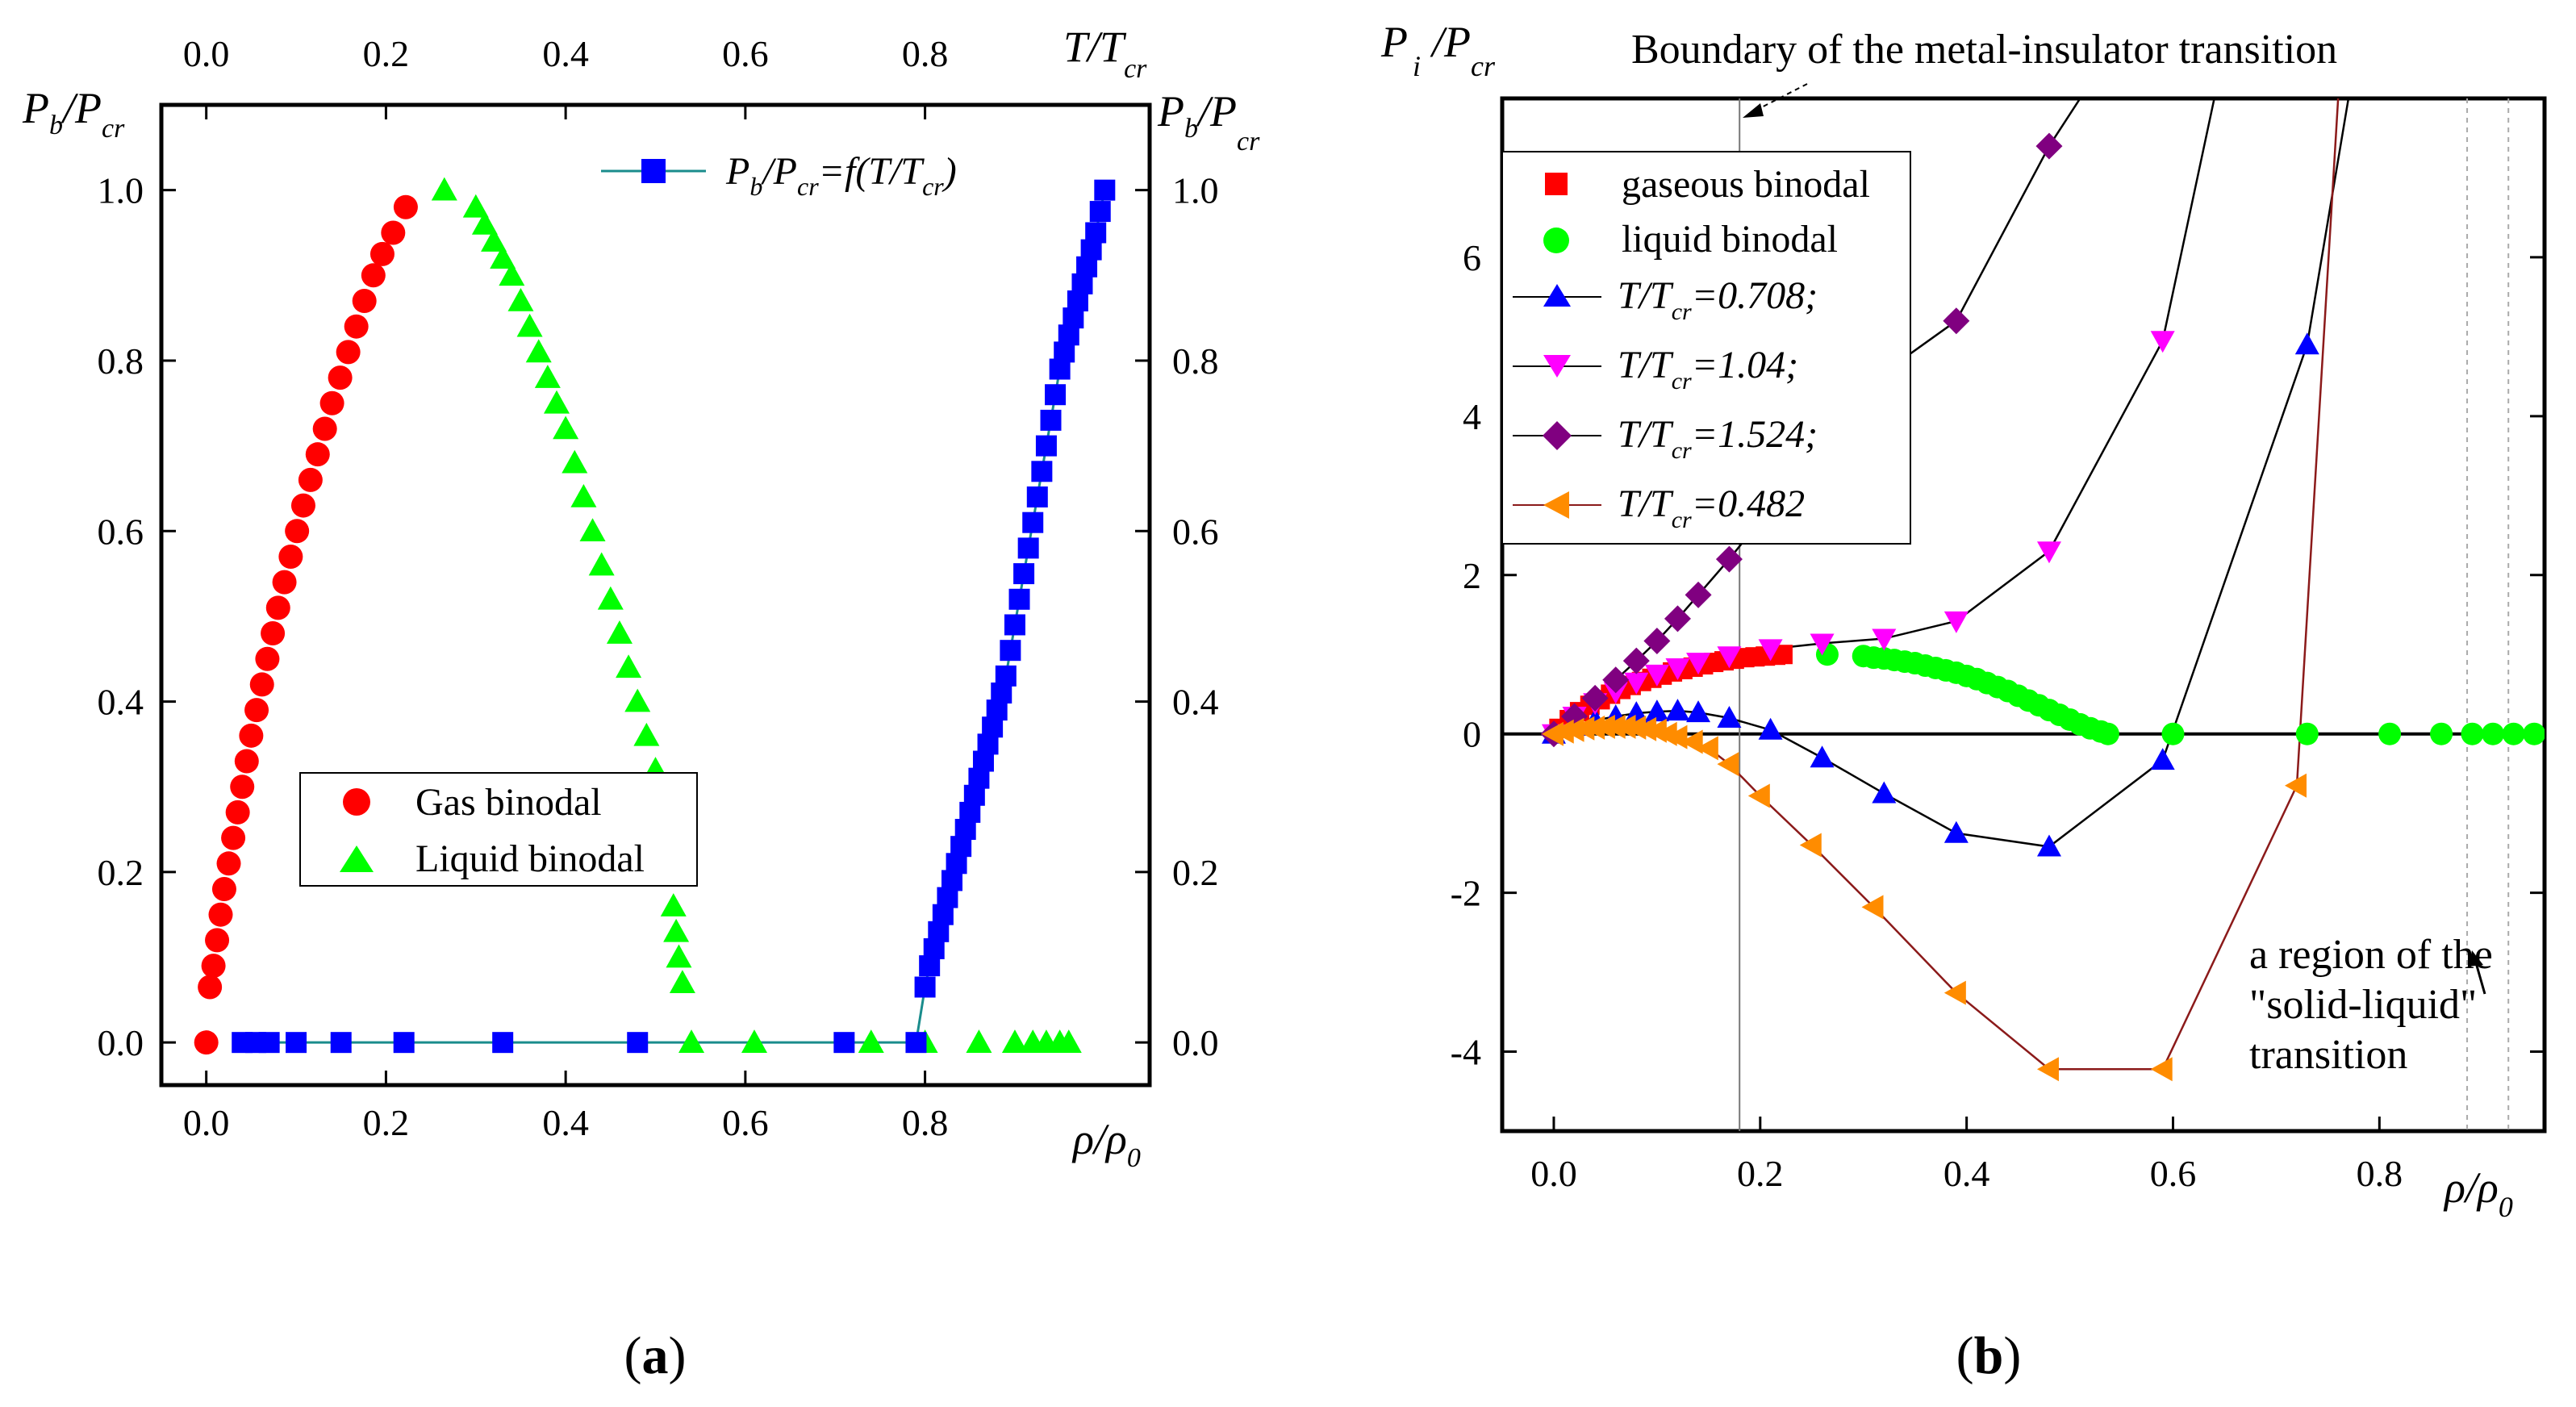 This screenshot has height=1407, width=2576. What do you see at coordinates (1746, 184) in the screenshot?
I see `legend-gaseous-label: gaseous binodal` at bounding box center [1746, 184].